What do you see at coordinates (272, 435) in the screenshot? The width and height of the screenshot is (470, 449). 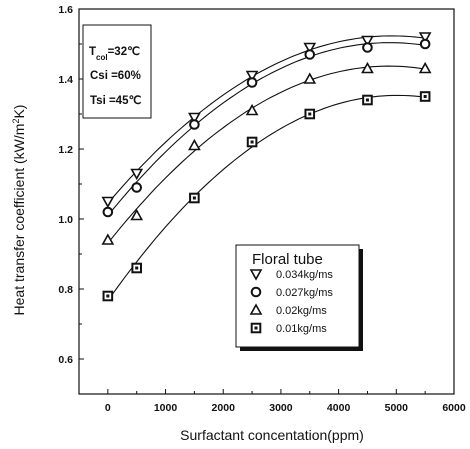 I see `x-axis-title: Surfactant concentation(ppm)` at bounding box center [272, 435].